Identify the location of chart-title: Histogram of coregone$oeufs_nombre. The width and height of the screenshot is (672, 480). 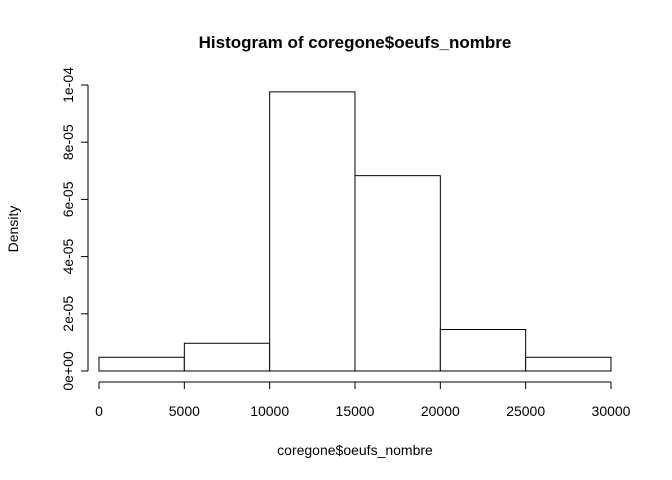
(355, 42).